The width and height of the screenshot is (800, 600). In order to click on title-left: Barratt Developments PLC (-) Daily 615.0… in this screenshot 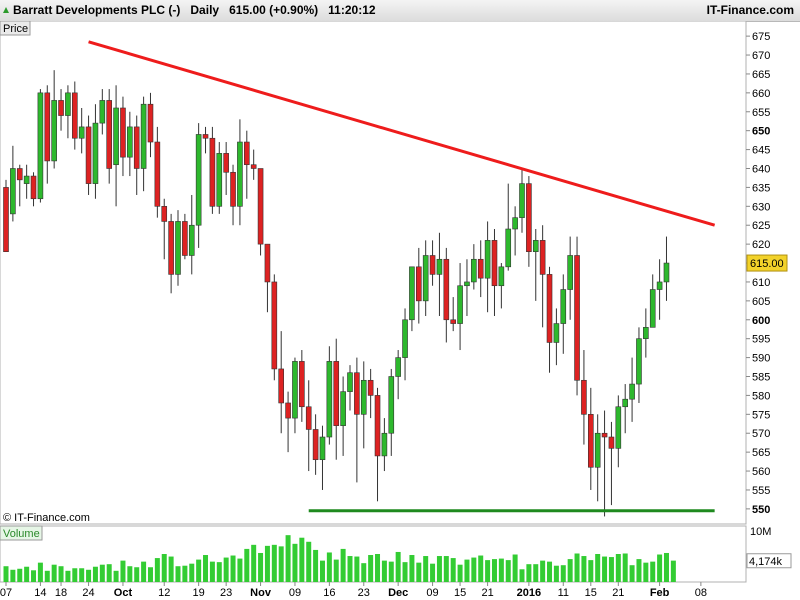, I will do `click(194, 10)`.